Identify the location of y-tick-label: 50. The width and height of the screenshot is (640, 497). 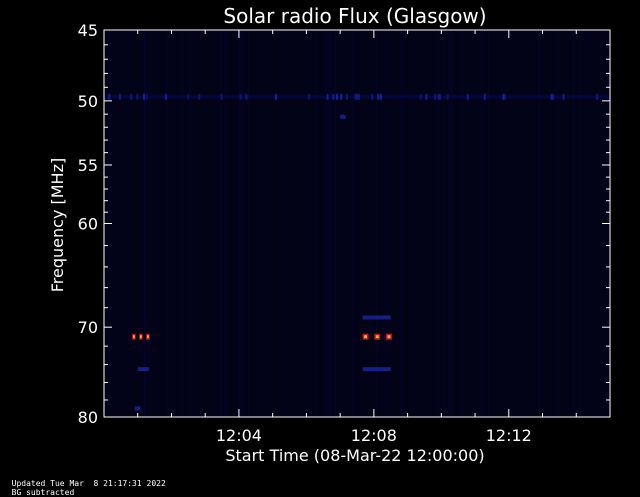
(88, 101).